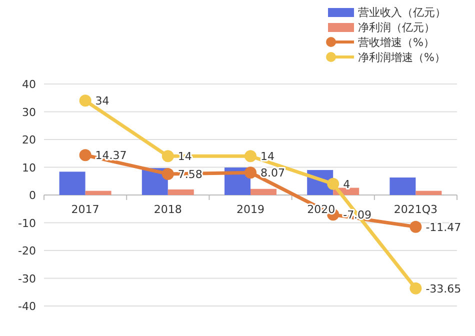 Image resolution: width=475 pixels, height=336 pixels. What do you see at coordinates (267, 157) in the screenshot?
I see `data-label: 14` at bounding box center [267, 157].